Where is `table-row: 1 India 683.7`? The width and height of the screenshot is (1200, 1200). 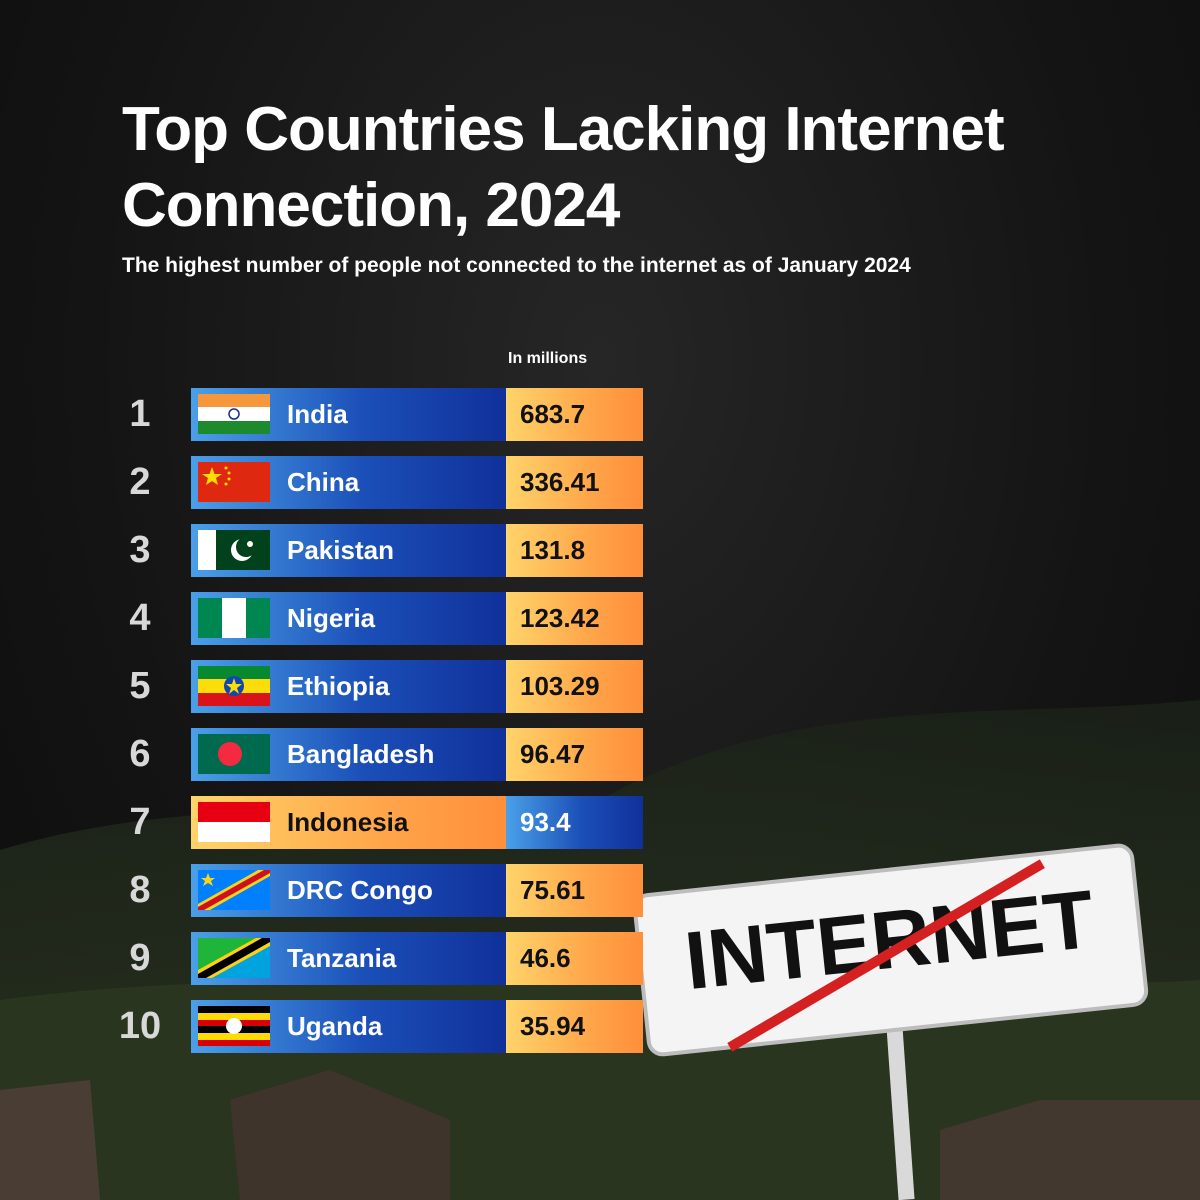
table-row: 1 India 683.7 is located at coordinates (380, 414).